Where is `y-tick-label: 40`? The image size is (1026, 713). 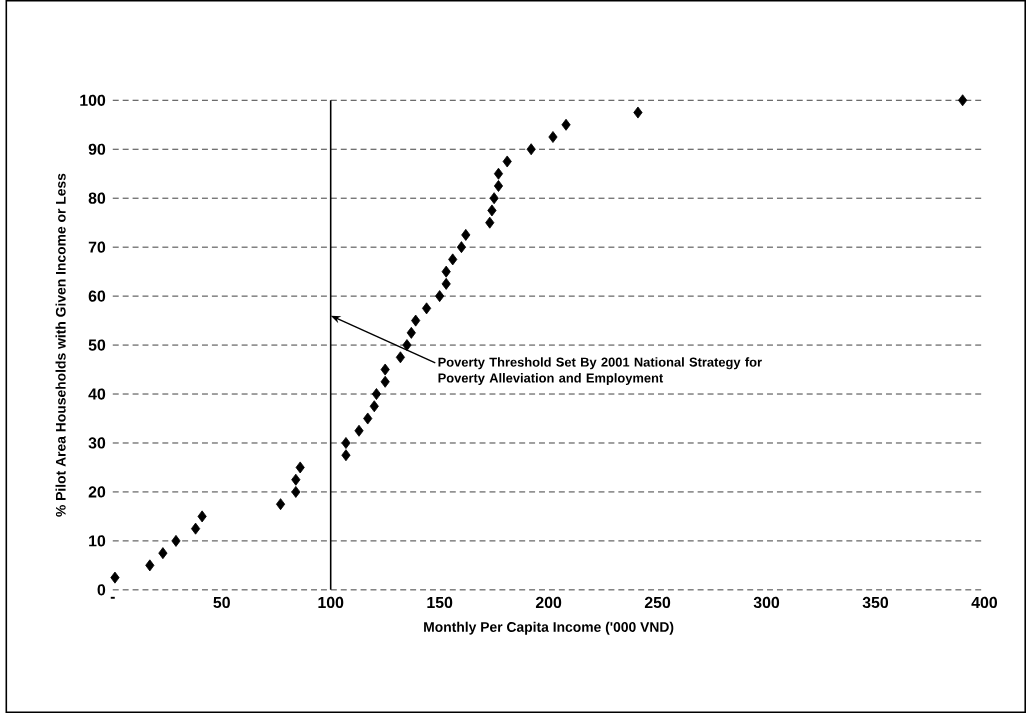 y-tick-label: 40 is located at coordinates (97, 394).